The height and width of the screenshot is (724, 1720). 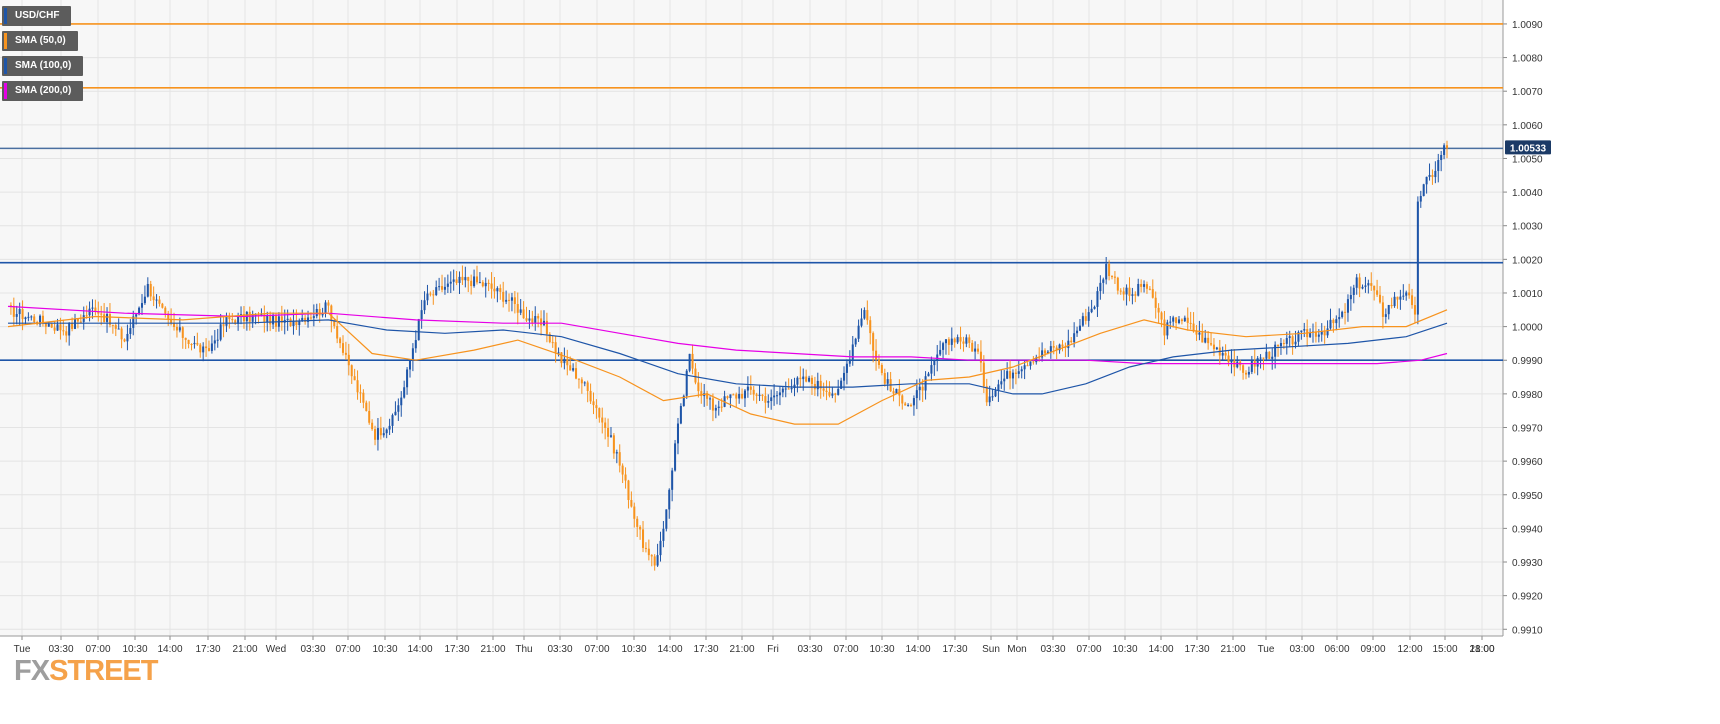 I want to click on legend-item-sma200: SMA (200,0), so click(x=43, y=91).